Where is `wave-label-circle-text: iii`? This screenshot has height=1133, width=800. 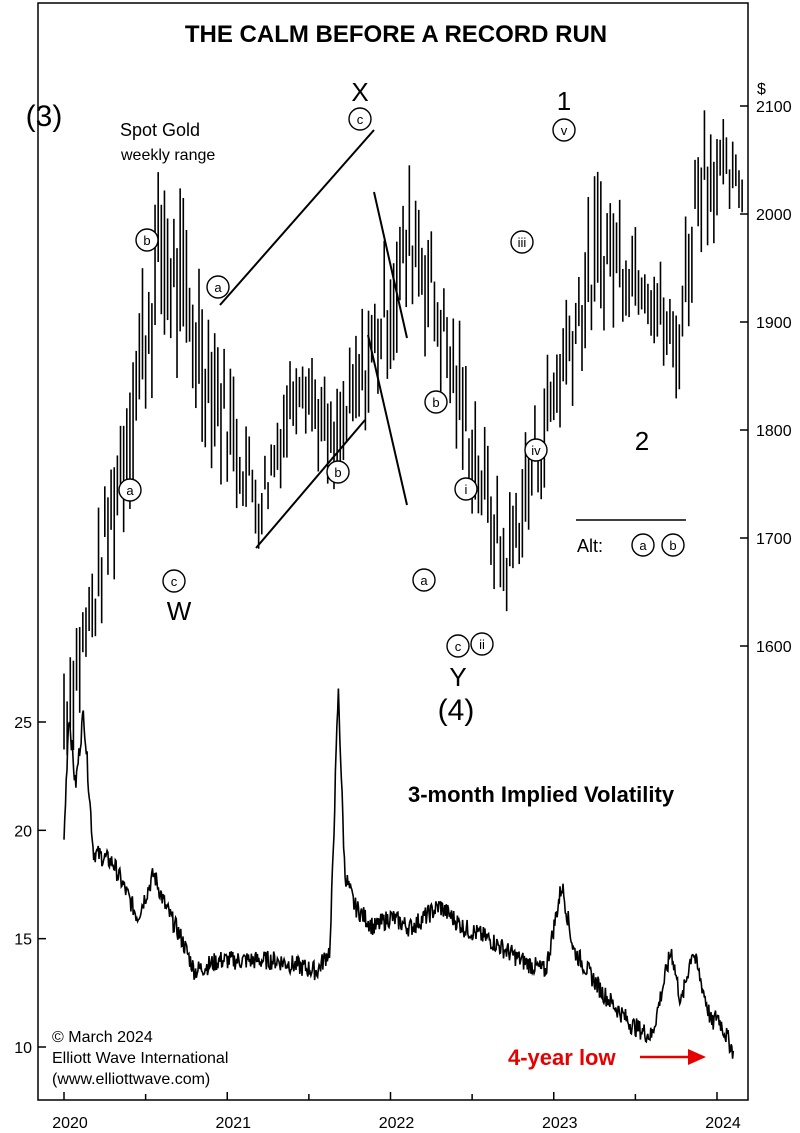 wave-label-circle-text: iii is located at coordinates (522, 242).